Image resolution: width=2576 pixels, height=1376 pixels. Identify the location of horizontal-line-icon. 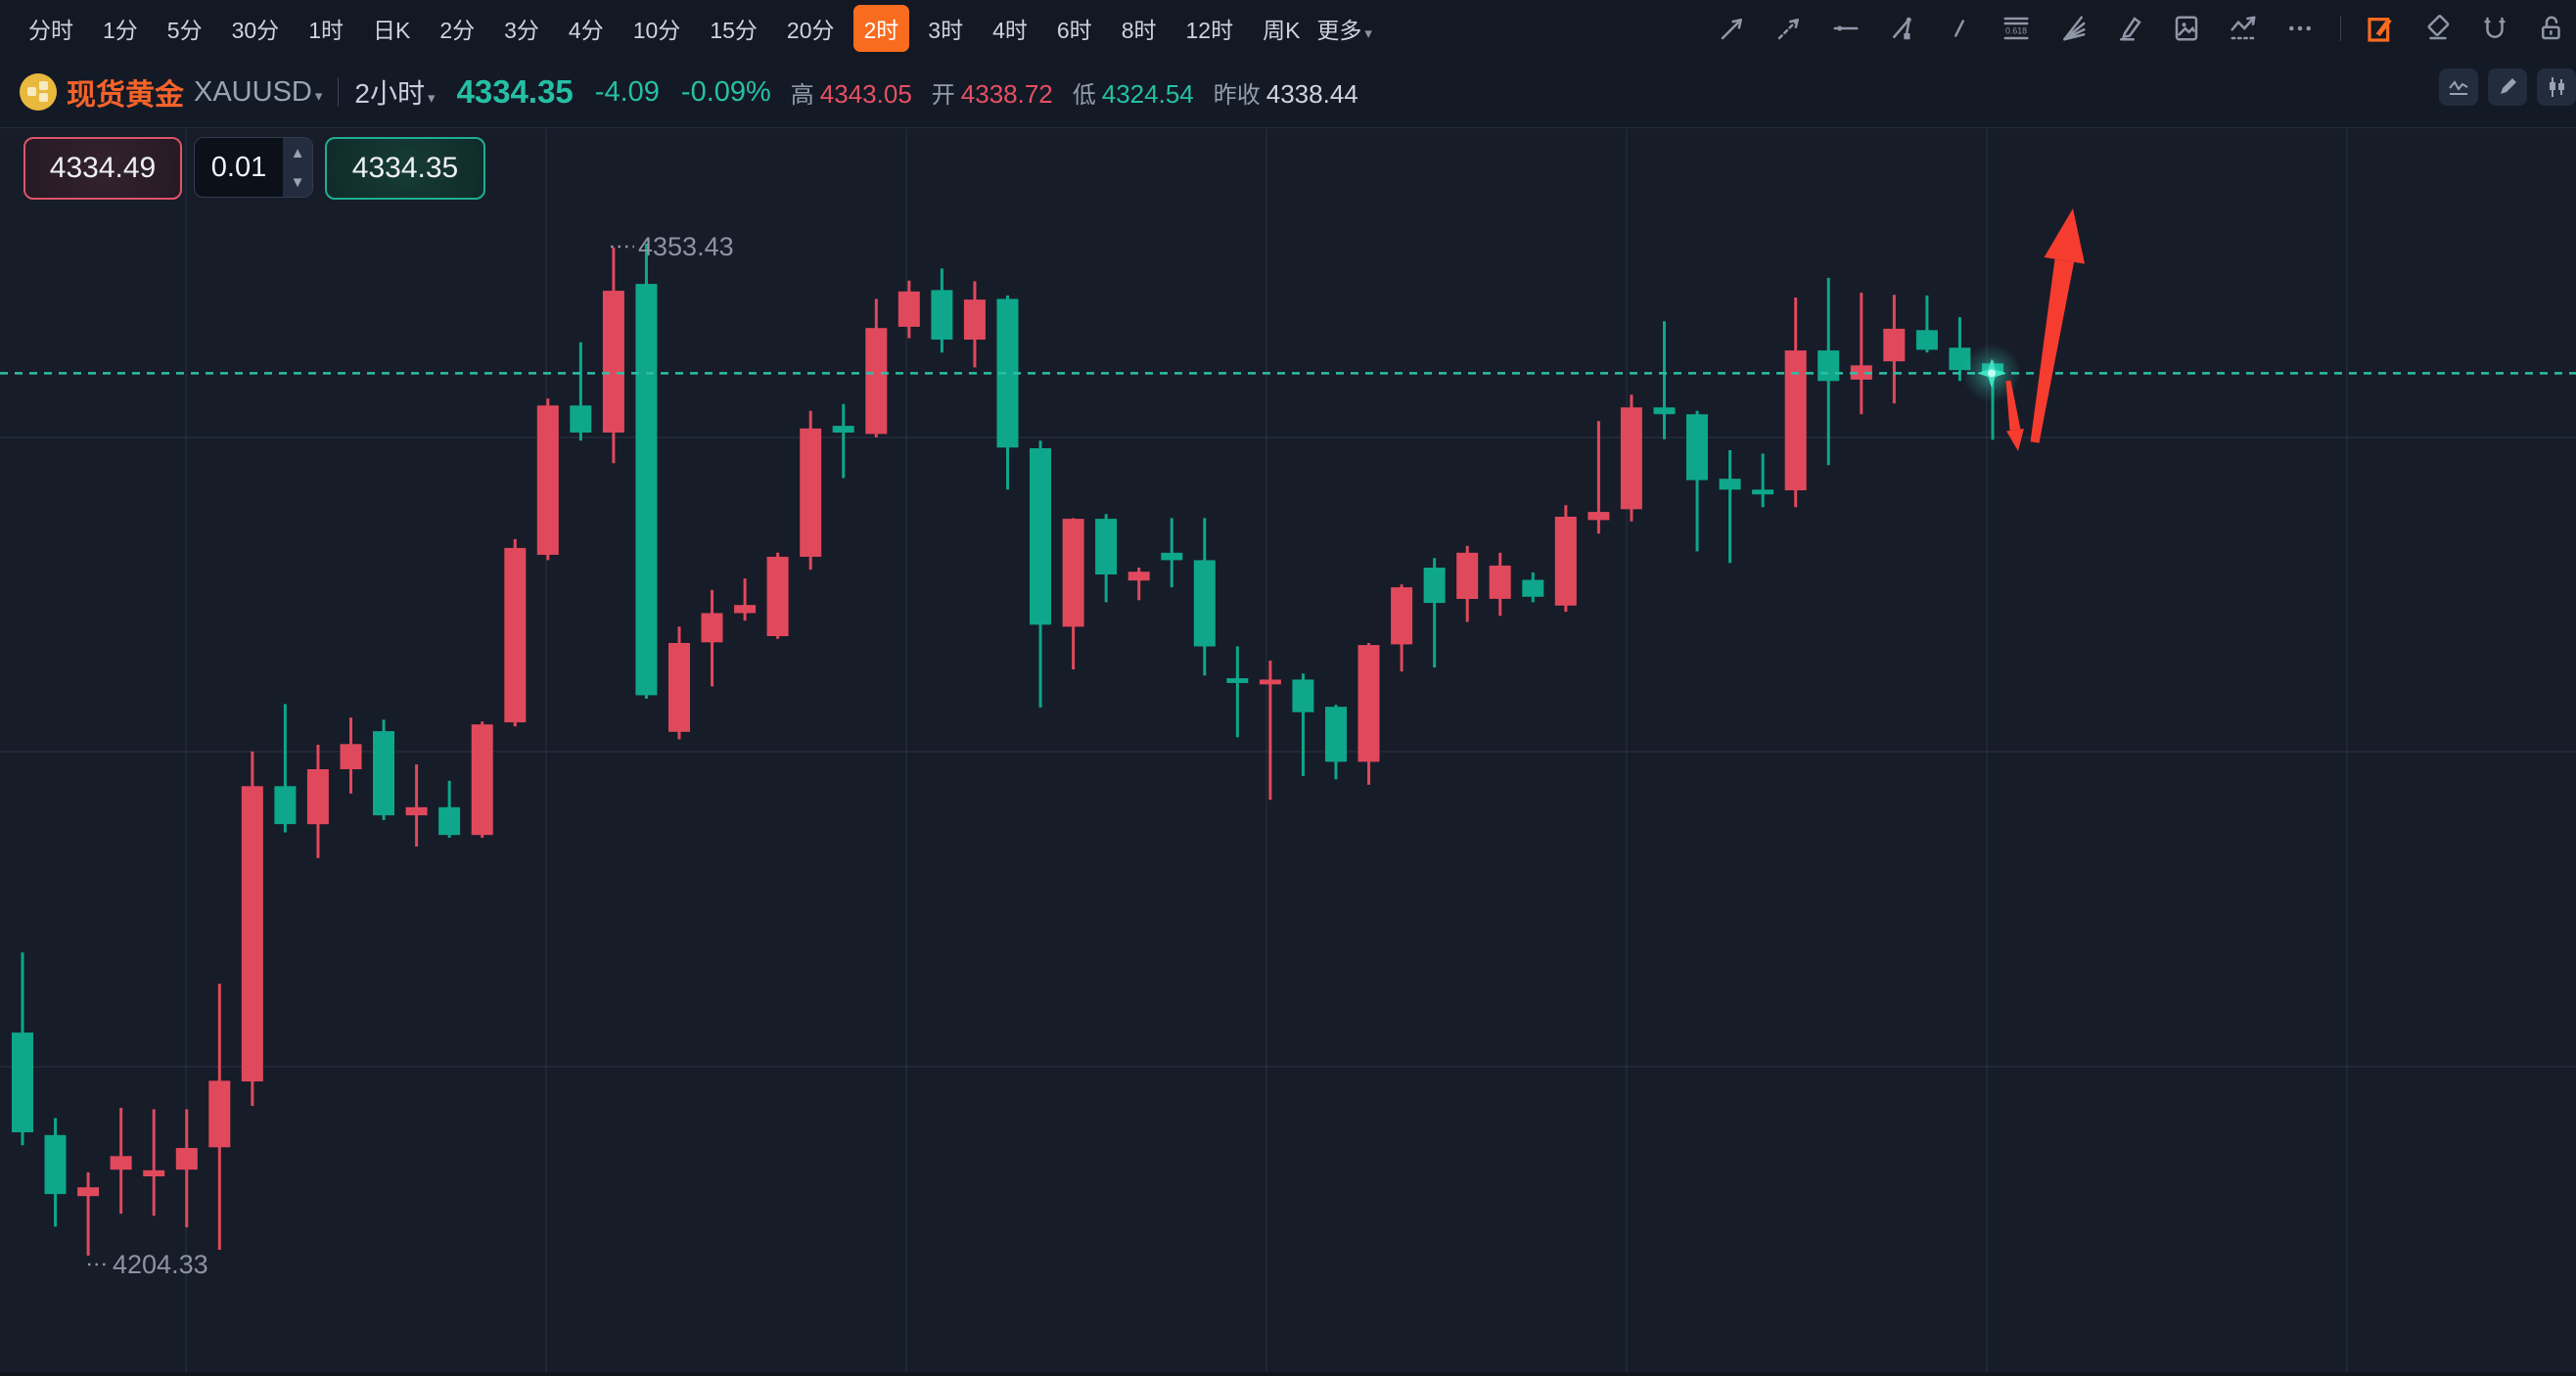
(1846, 28).